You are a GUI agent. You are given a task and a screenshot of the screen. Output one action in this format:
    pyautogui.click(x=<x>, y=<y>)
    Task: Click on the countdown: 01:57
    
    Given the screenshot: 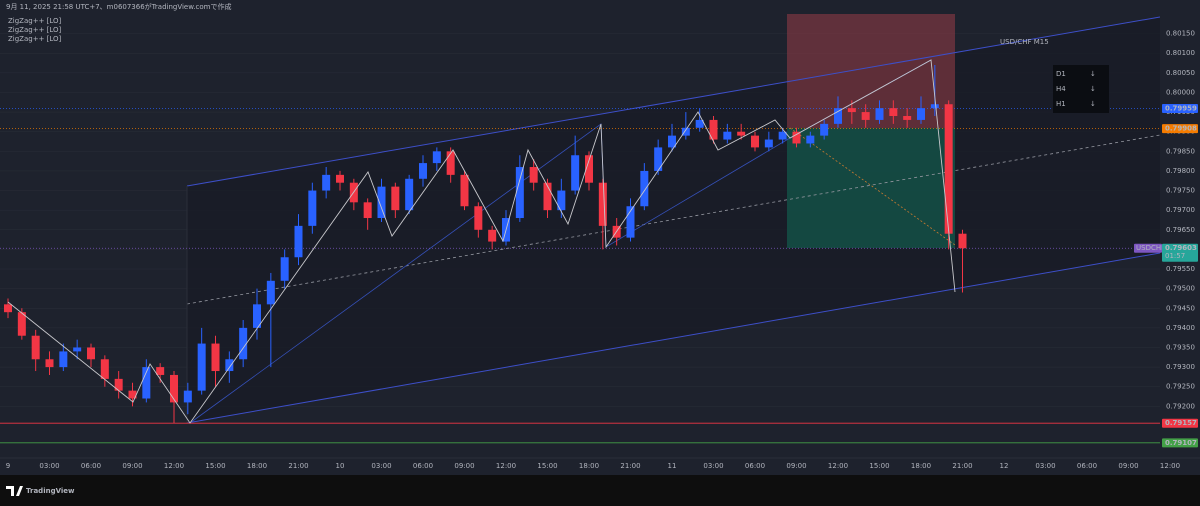 What is the action you would take?
    pyautogui.click(x=1175, y=256)
    